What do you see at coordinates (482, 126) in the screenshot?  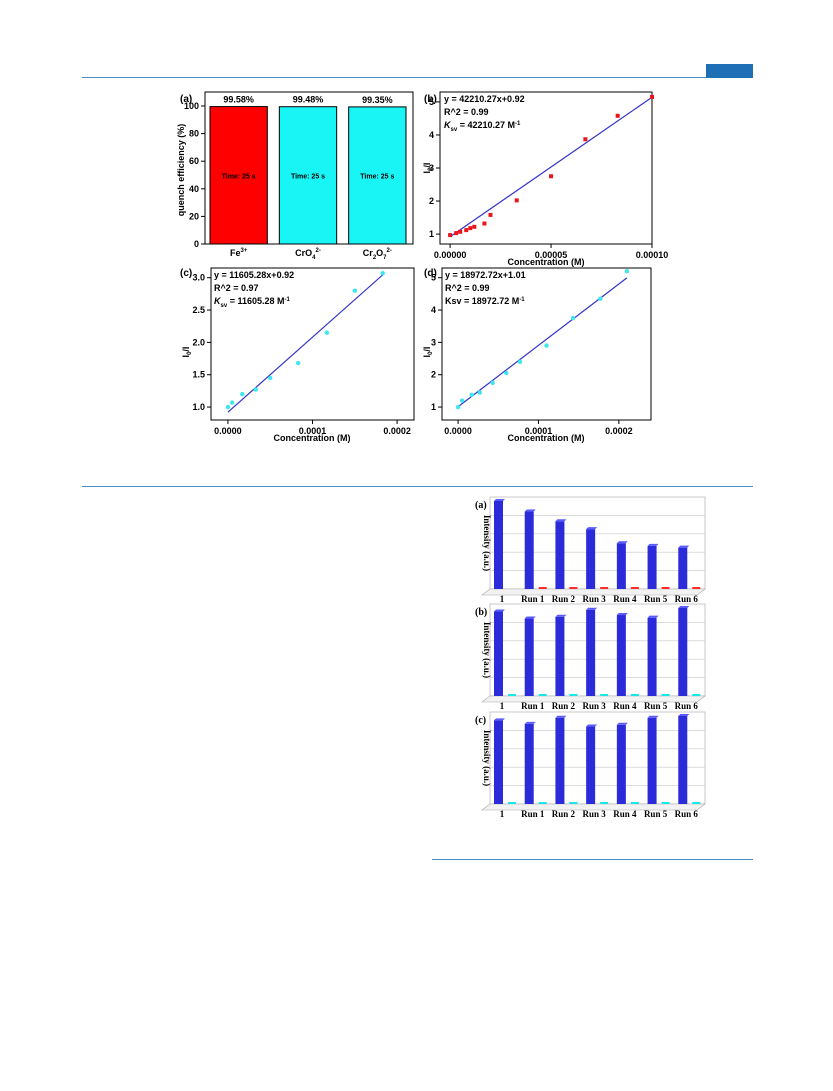 I see `ksv-value: Ksv = 42210.27 M-1` at bounding box center [482, 126].